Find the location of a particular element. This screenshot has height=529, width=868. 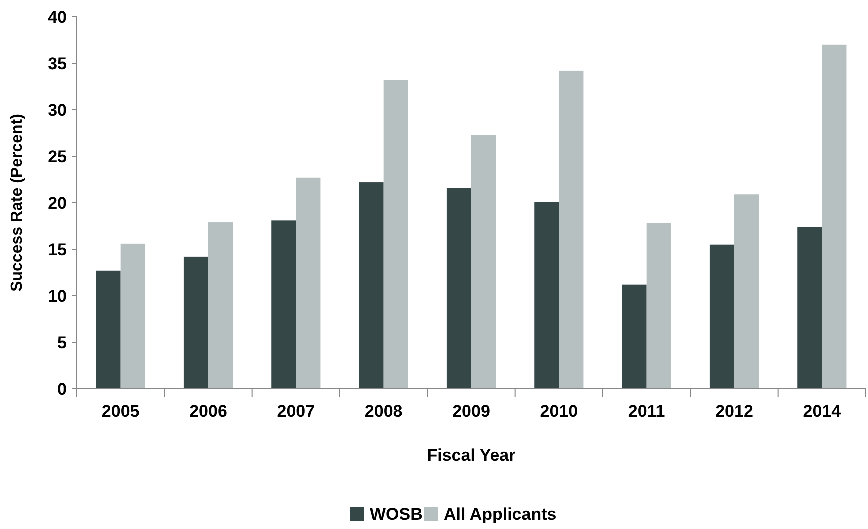

x-axis-title: Fiscal Year is located at coordinates (471, 455).